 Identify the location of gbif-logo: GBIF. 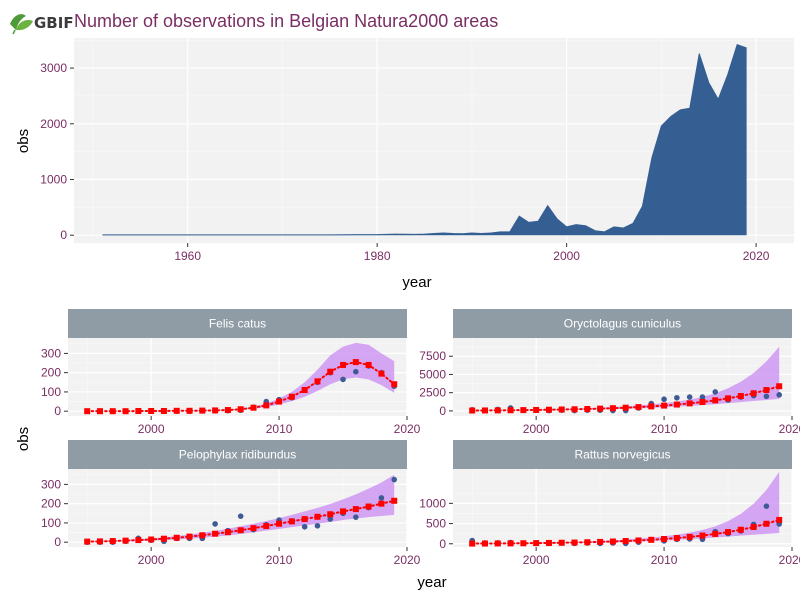
(42, 24).